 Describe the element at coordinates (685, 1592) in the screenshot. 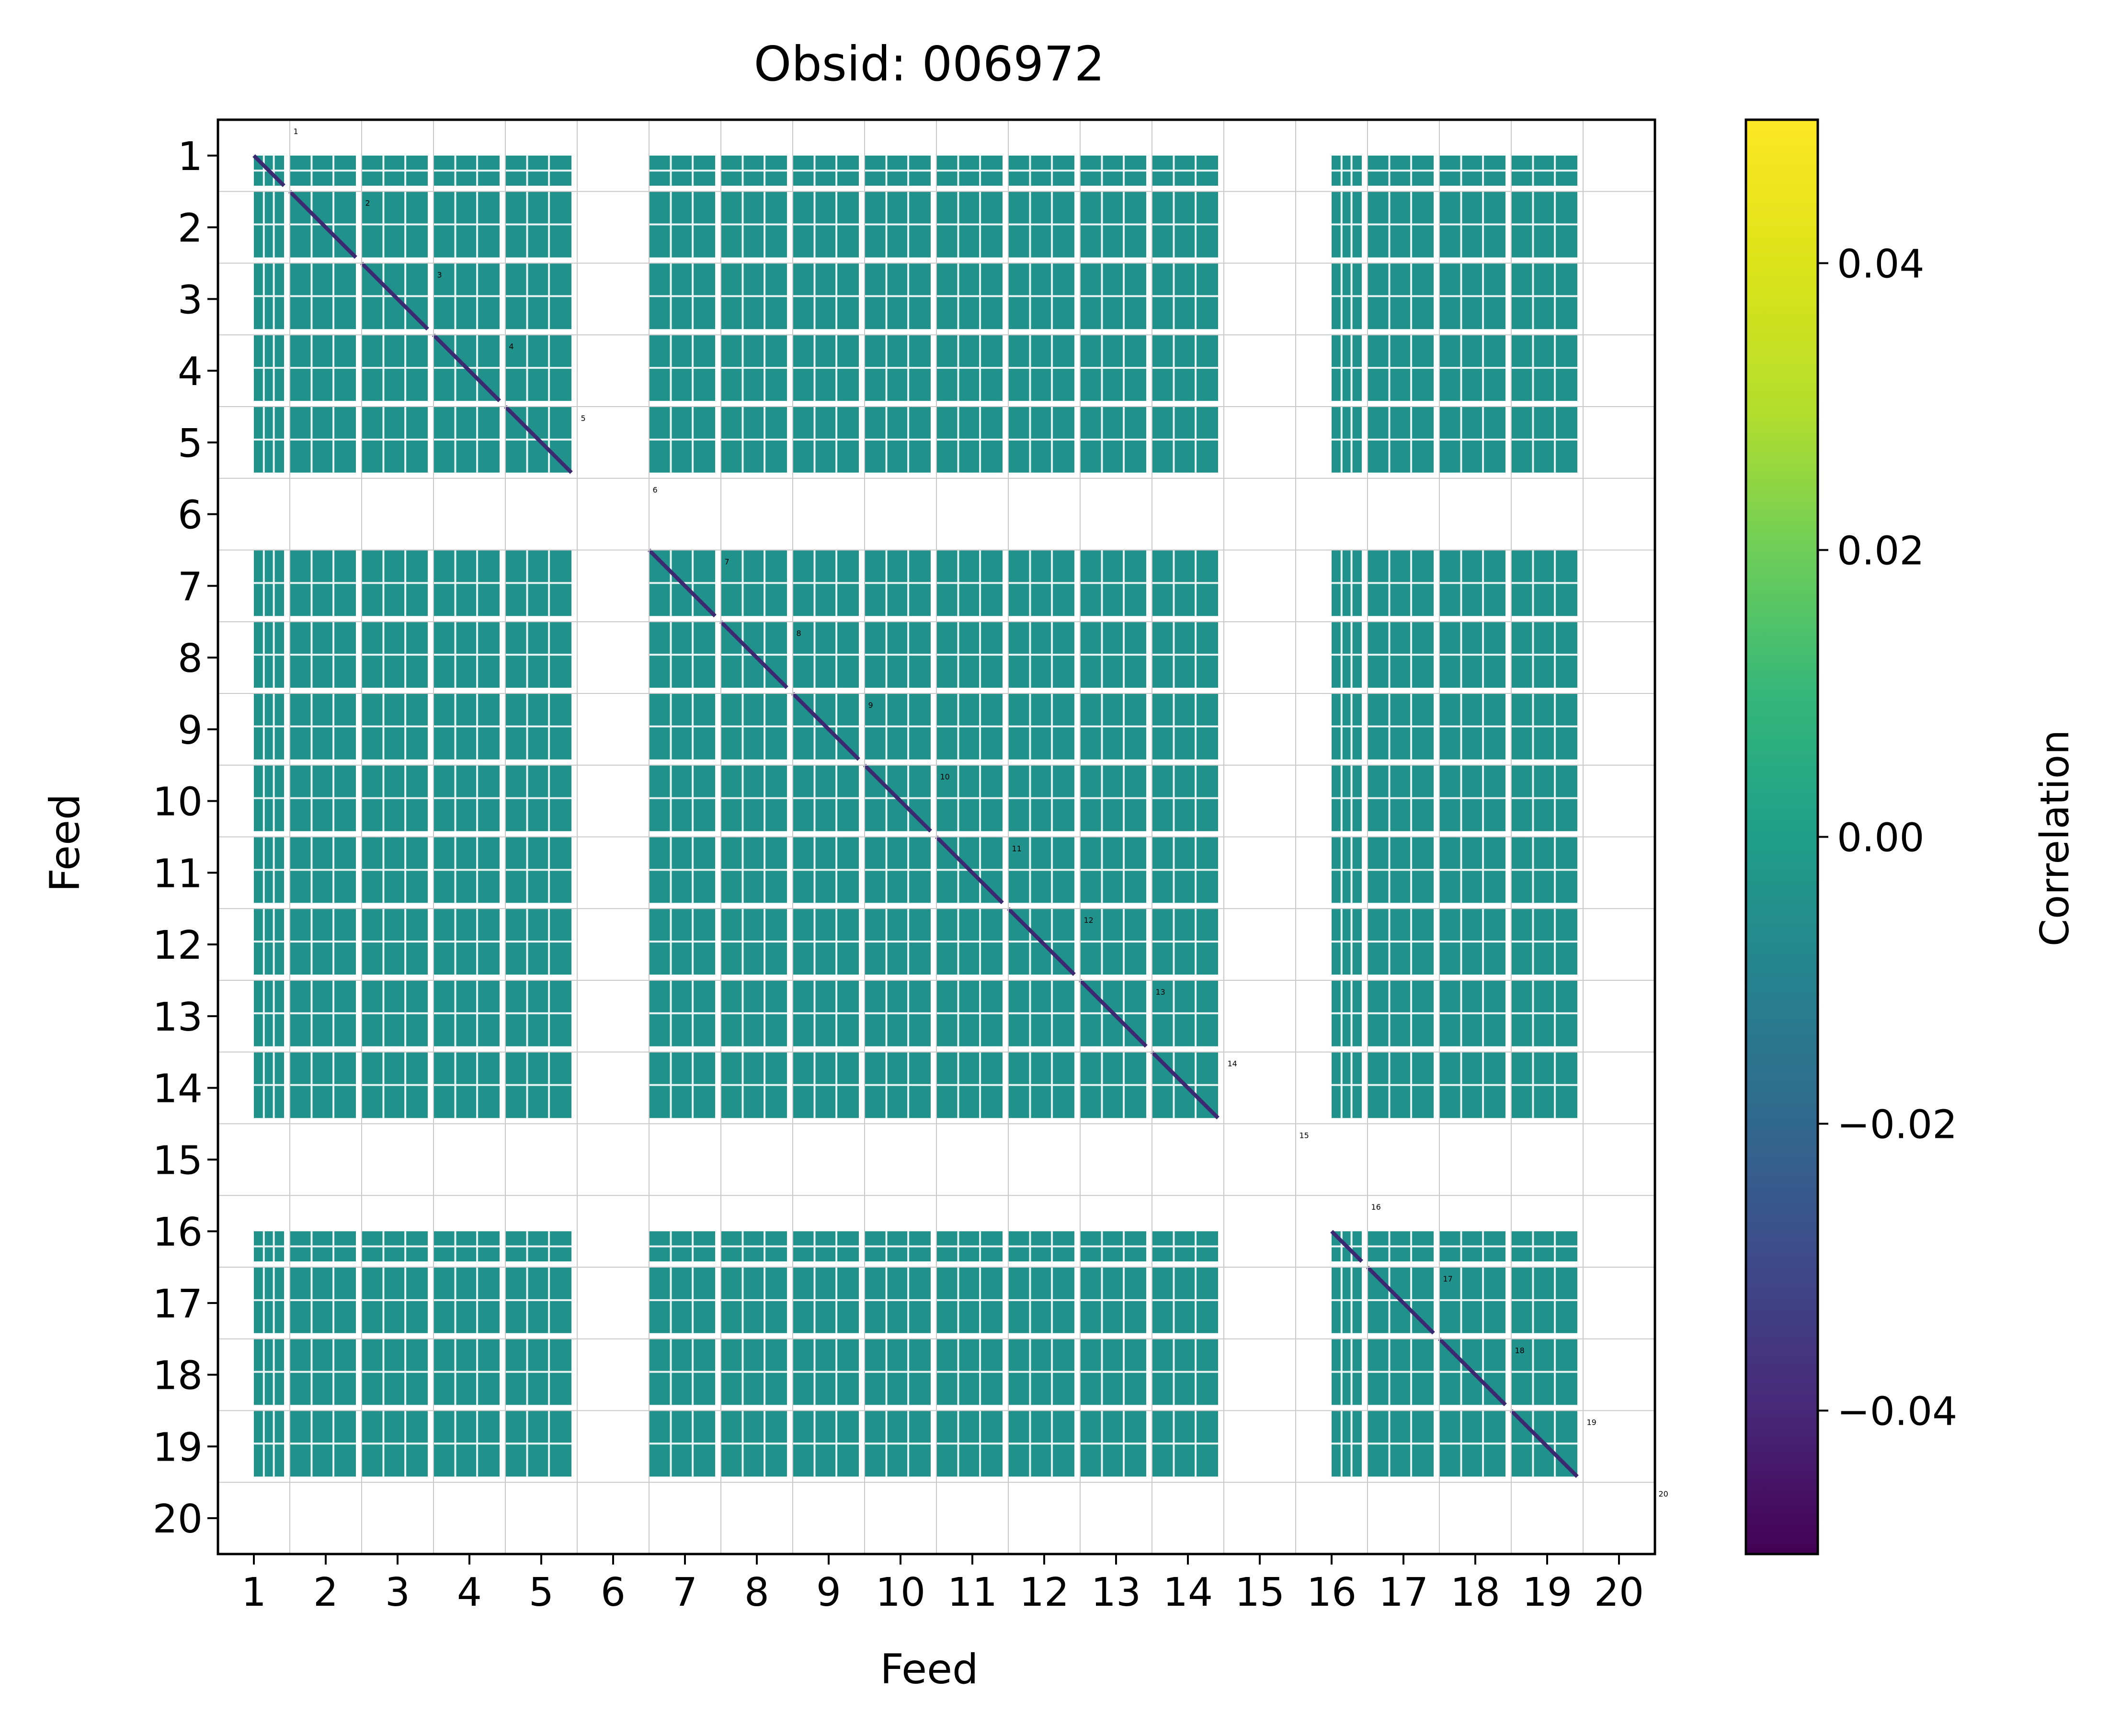

I see `x-tick-label: 7` at that location.